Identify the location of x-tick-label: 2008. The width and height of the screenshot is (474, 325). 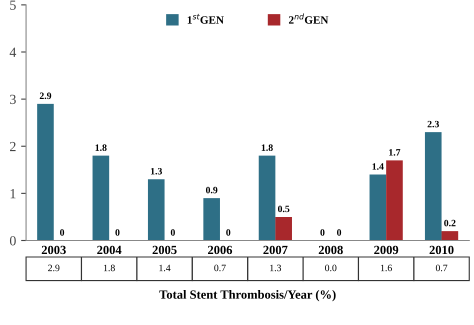
(330, 250).